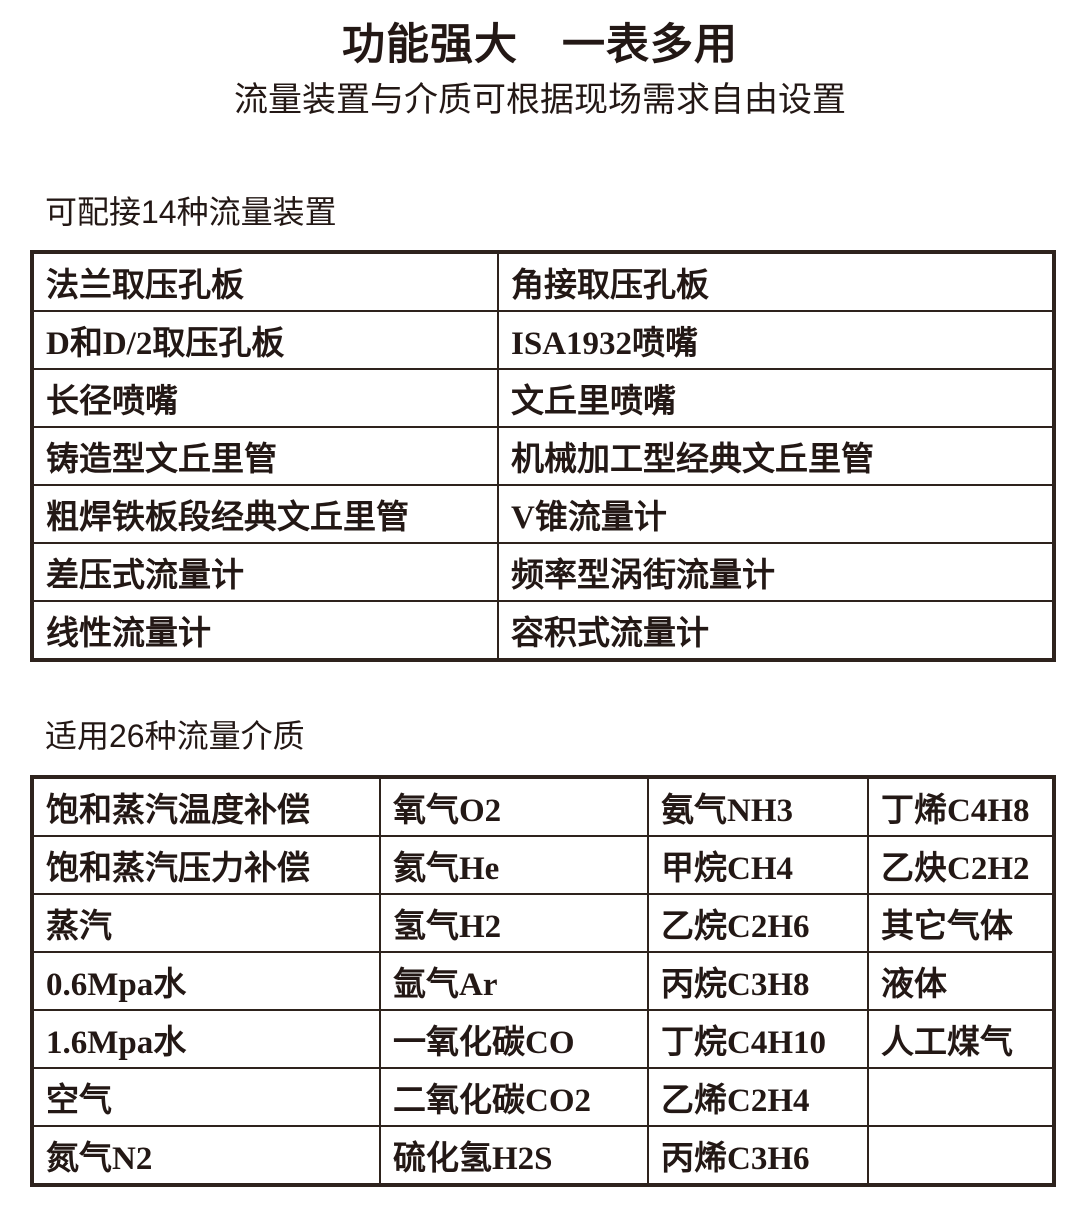 Image resolution: width=1080 pixels, height=1226 pixels. I want to click on table-cell: 二氧化碳CO2, so click(514, 1097).